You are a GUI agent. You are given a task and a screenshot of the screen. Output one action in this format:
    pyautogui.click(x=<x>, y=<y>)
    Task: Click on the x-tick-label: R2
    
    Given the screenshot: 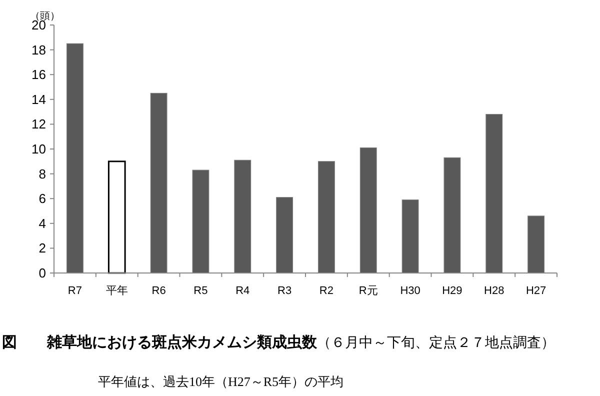 What is the action you would take?
    pyautogui.click(x=326, y=291)
    